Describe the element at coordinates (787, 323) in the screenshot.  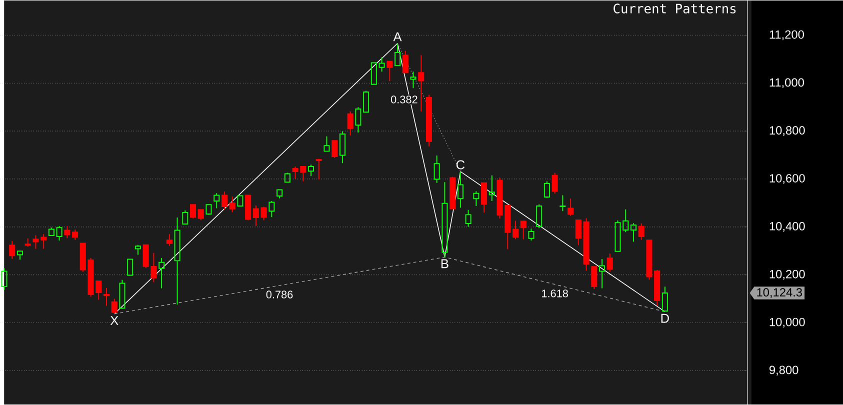
I see `y-tick-label: 10,000` at that location.